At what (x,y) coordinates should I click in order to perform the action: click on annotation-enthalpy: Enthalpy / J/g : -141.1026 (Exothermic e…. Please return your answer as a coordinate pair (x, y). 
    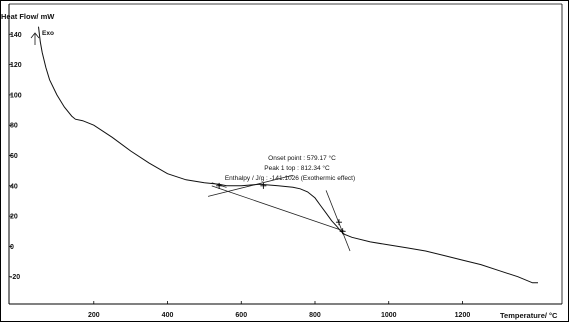
    Looking at the image, I should click on (290, 178).